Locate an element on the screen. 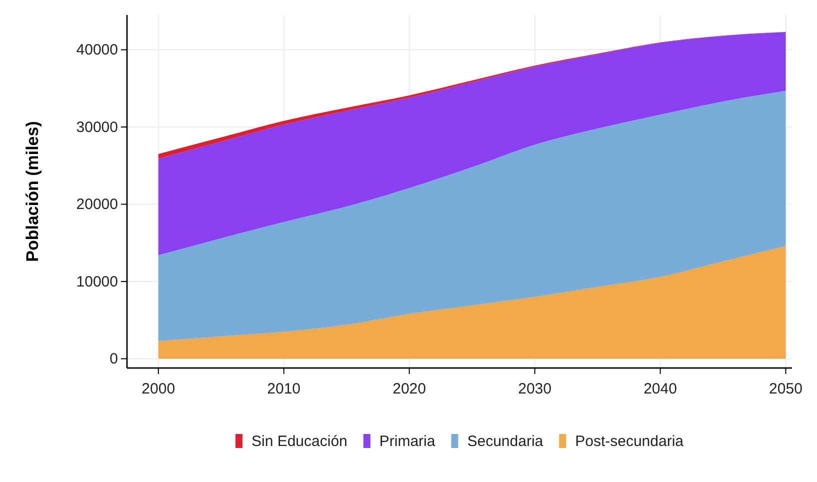 Image resolution: width=817 pixels, height=482 pixels. y-tick-label: 20000 is located at coordinates (97, 205).